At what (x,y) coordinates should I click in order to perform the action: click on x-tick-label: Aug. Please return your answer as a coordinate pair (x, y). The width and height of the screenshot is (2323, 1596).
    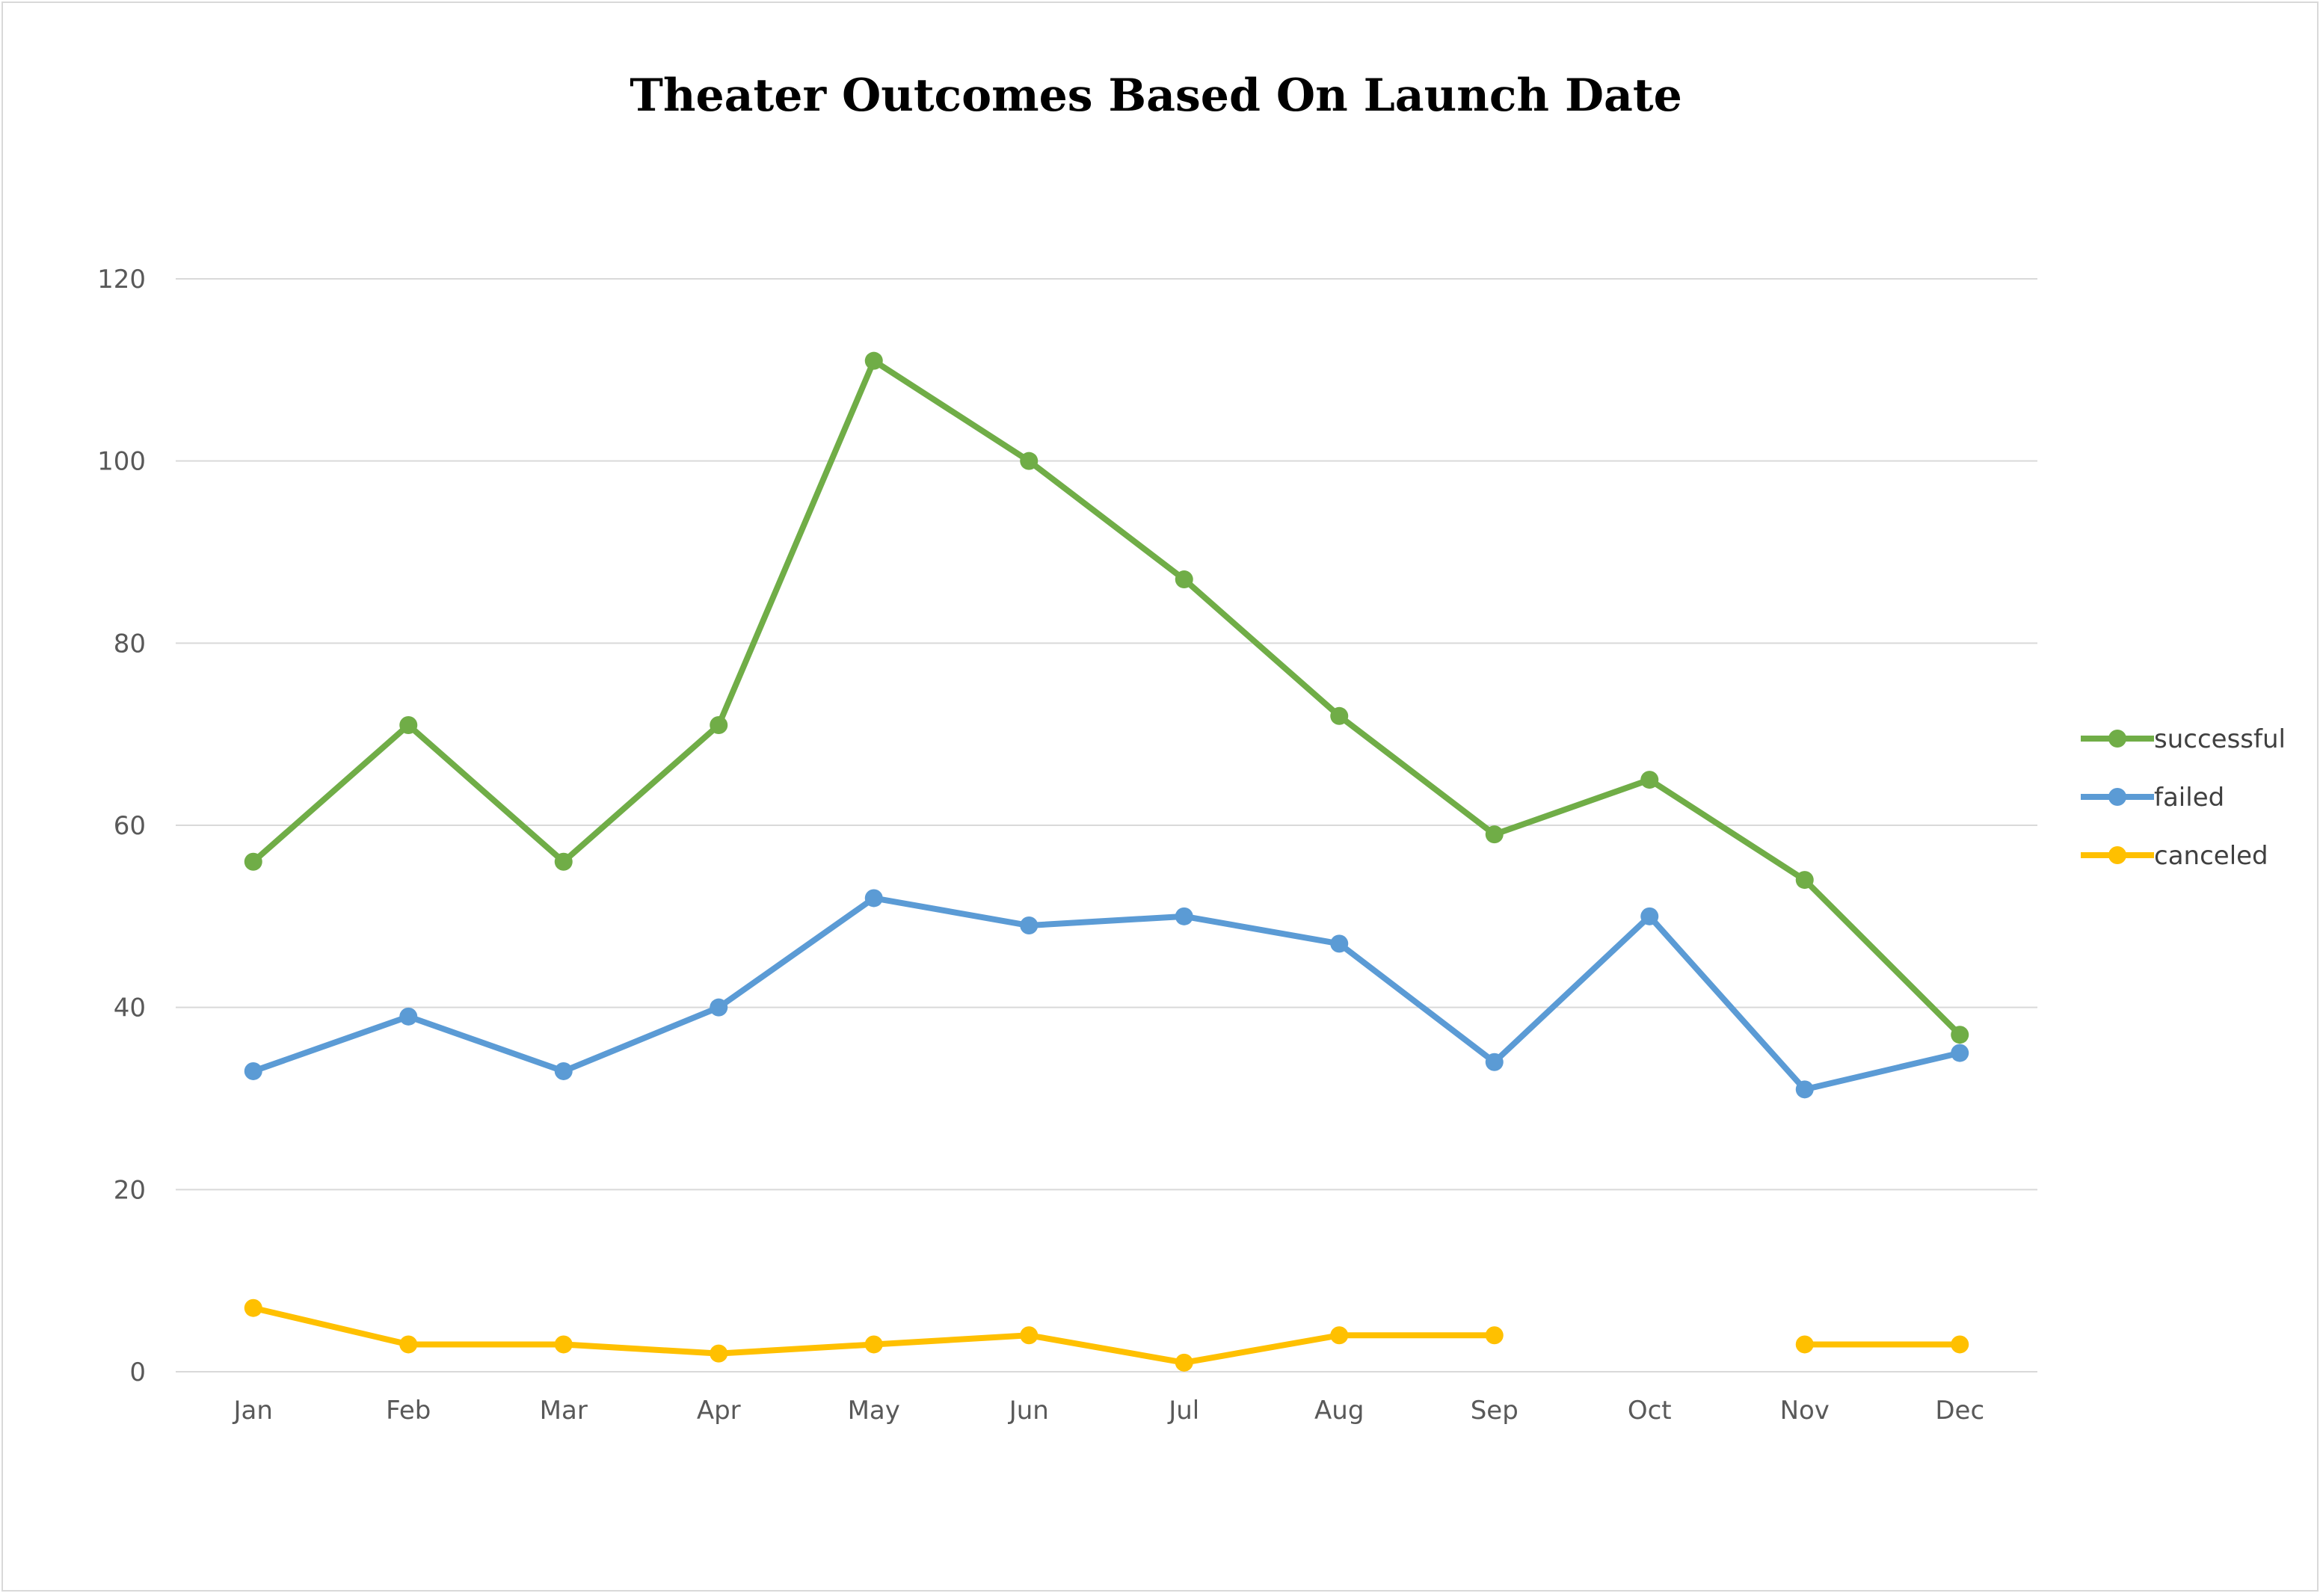
    Looking at the image, I should click on (1339, 1411).